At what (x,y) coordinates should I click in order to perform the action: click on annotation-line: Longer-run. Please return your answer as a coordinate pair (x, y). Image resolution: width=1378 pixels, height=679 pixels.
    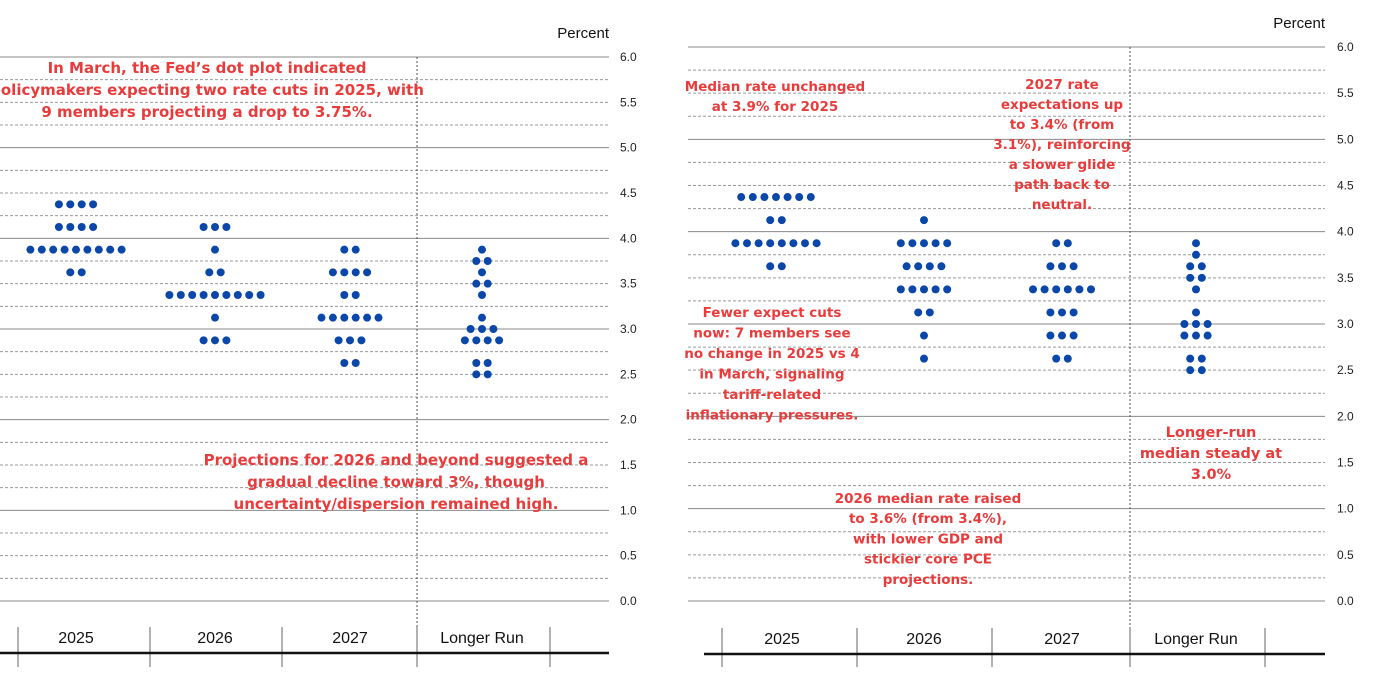
    Looking at the image, I should click on (1211, 433).